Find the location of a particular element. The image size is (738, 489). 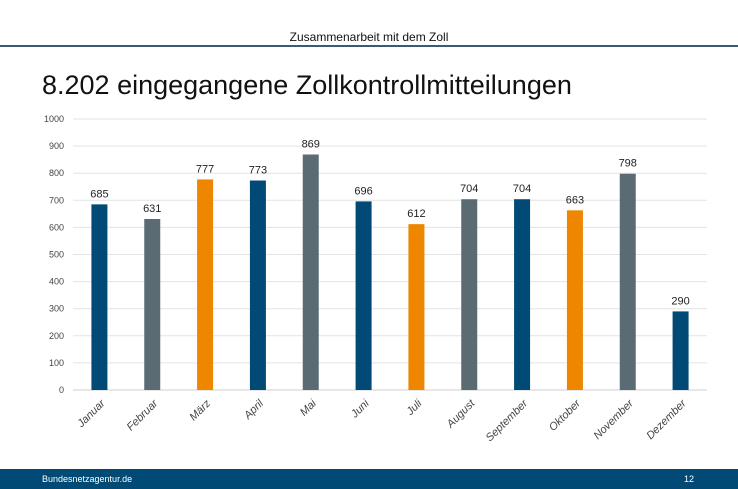

x-tick-label: Mai is located at coordinates (308, 407).